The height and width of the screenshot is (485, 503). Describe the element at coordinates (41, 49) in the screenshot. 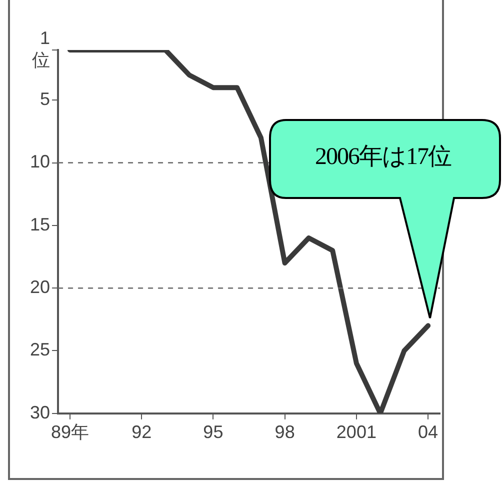

I see `y-tick-label: 1 位` at that location.